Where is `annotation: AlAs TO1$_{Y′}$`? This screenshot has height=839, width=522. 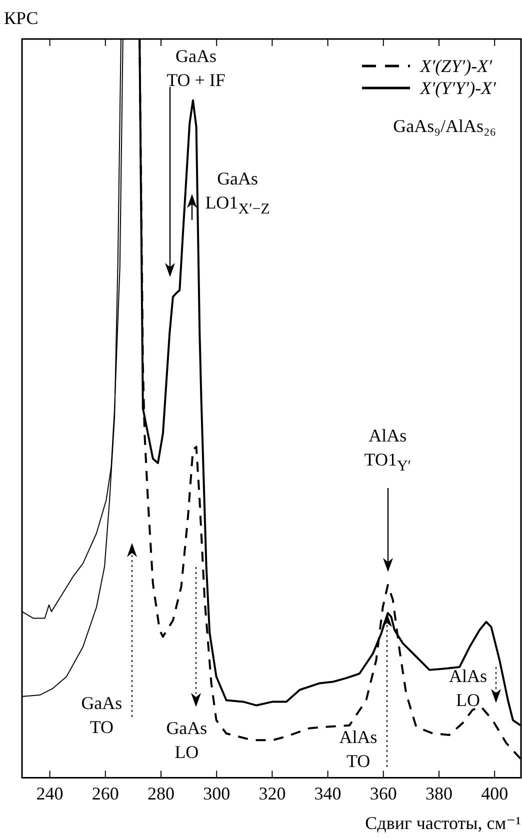
annotation: AlAs TO1$_{Y′}$ is located at coordinates (388, 450).